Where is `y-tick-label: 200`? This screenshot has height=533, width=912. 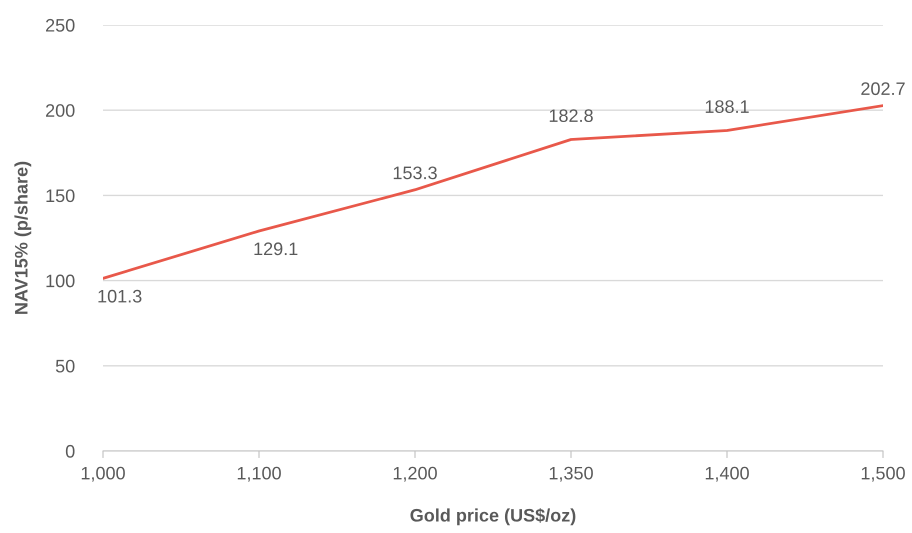 y-tick-label: 200 is located at coordinates (60, 110).